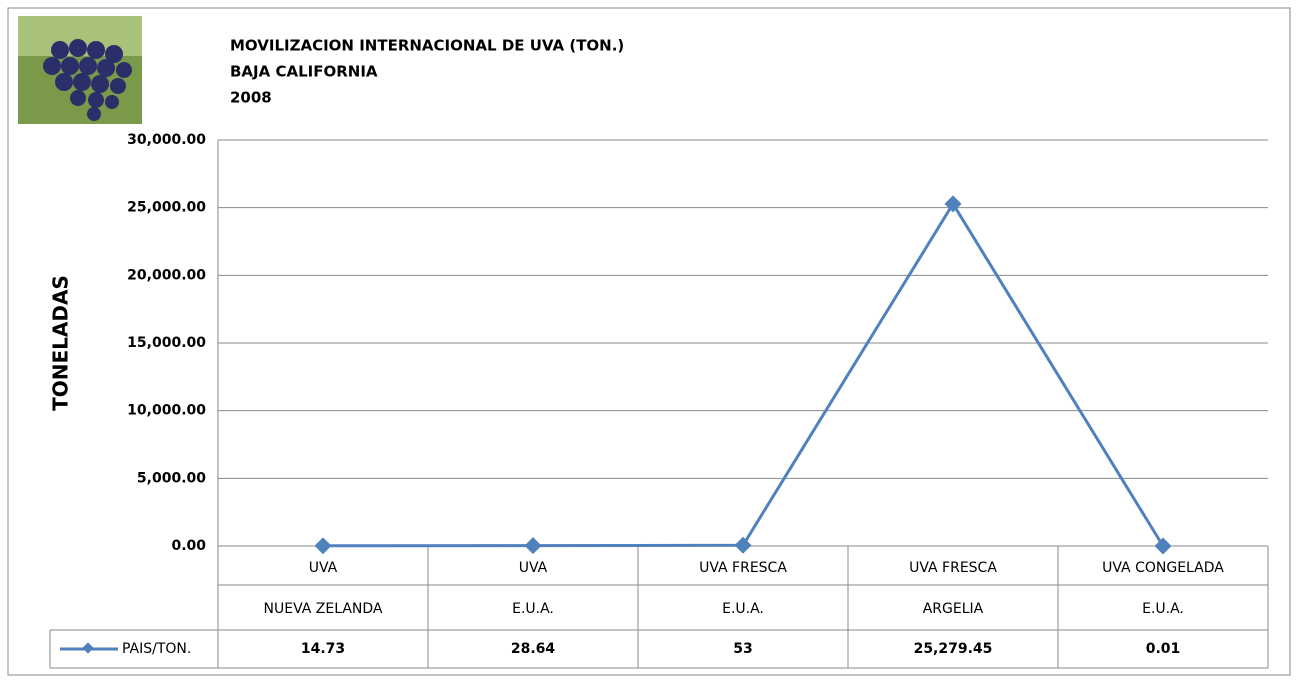 This screenshot has width=1300, height=685. What do you see at coordinates (304, 72) in the screenshot?
I see `title-line: BAJA CALIFORNIA` at bounding box center [304, 72].